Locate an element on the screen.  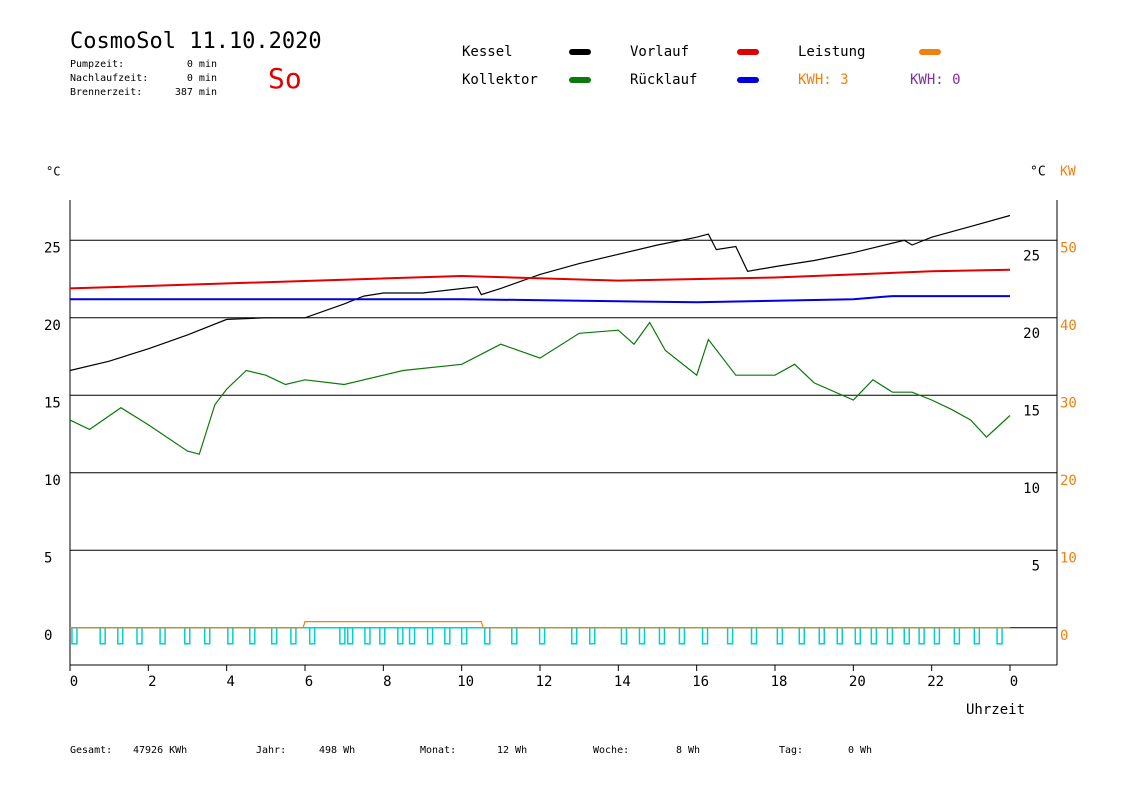
x-tick-label: 22 is located at coordinates (935, 682).